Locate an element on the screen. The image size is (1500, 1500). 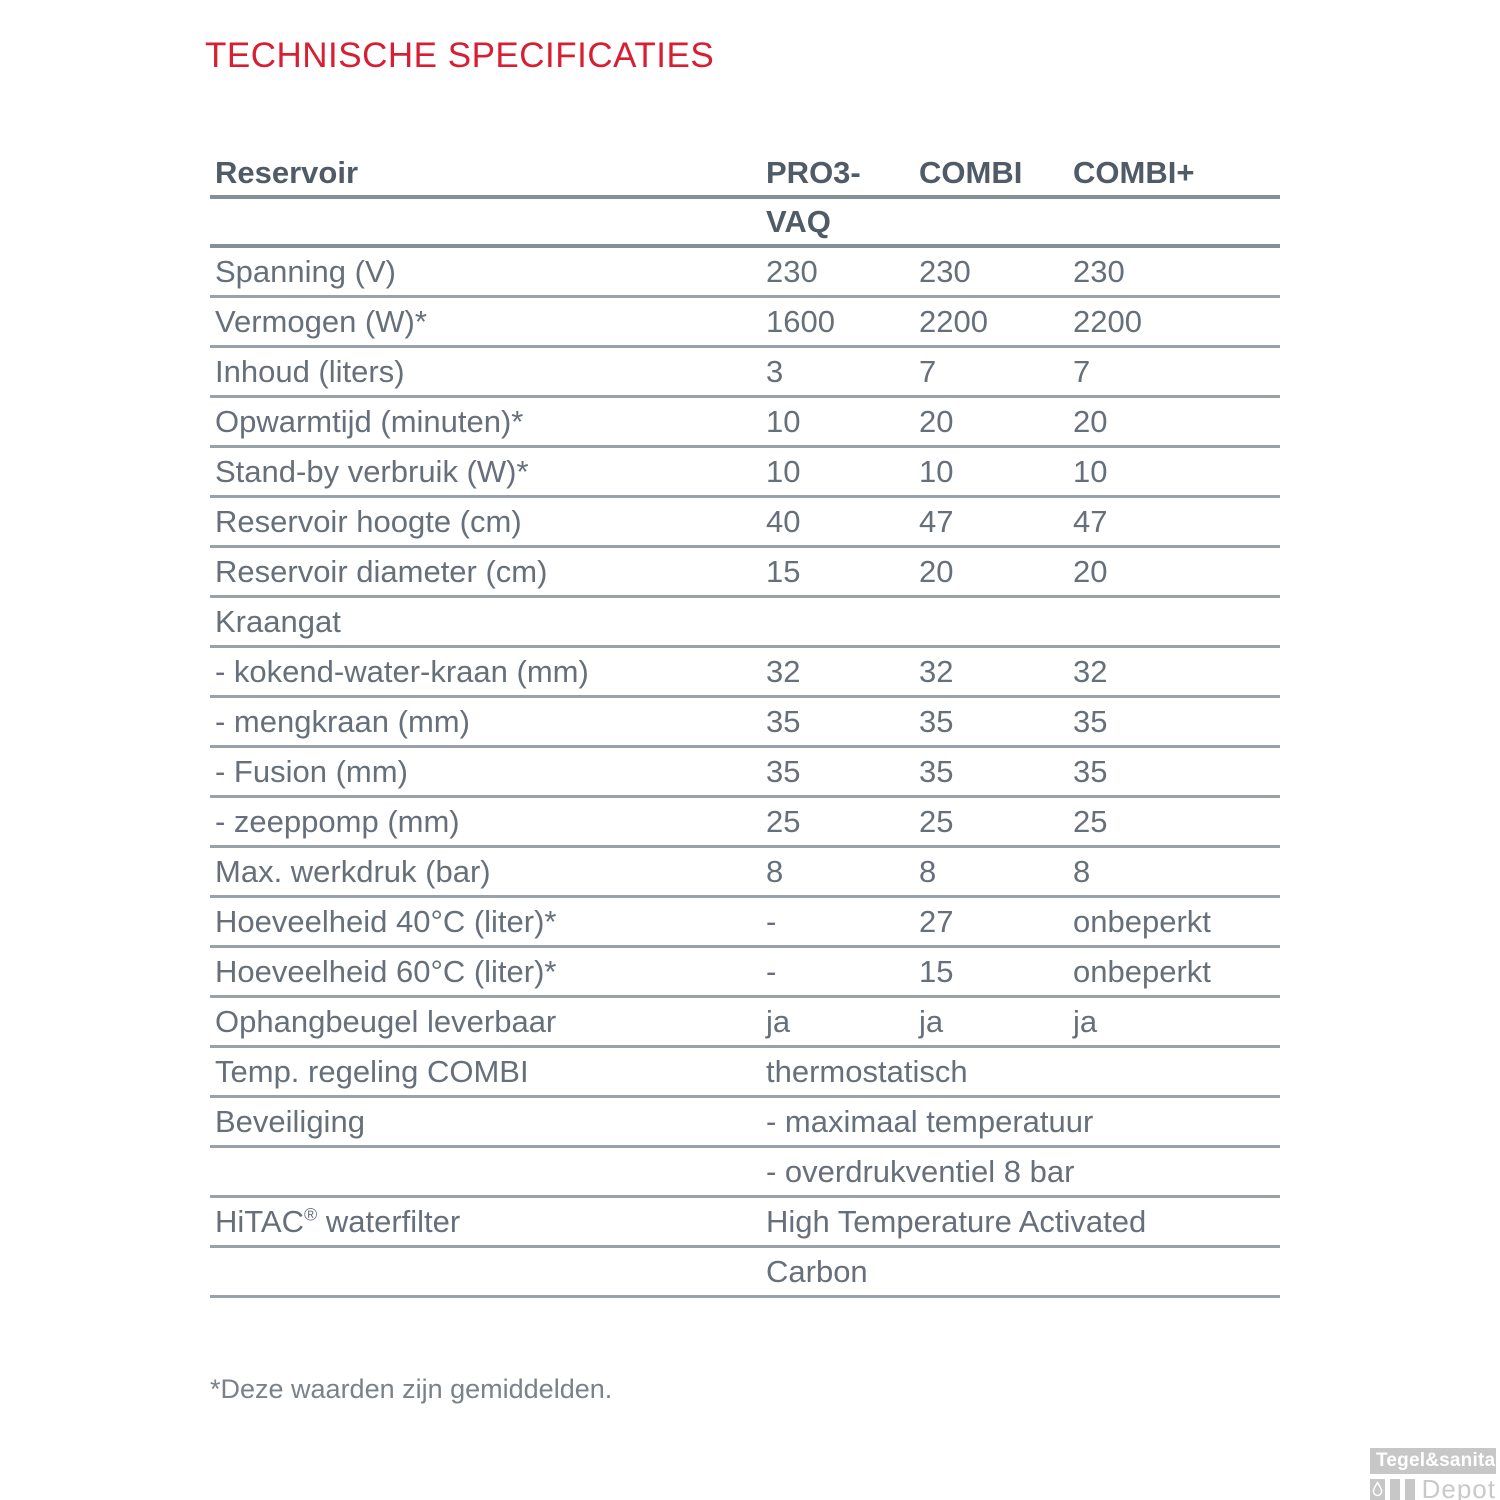
row-label: Reservoir hoogte (cm) is located at coordinates (368, 521).